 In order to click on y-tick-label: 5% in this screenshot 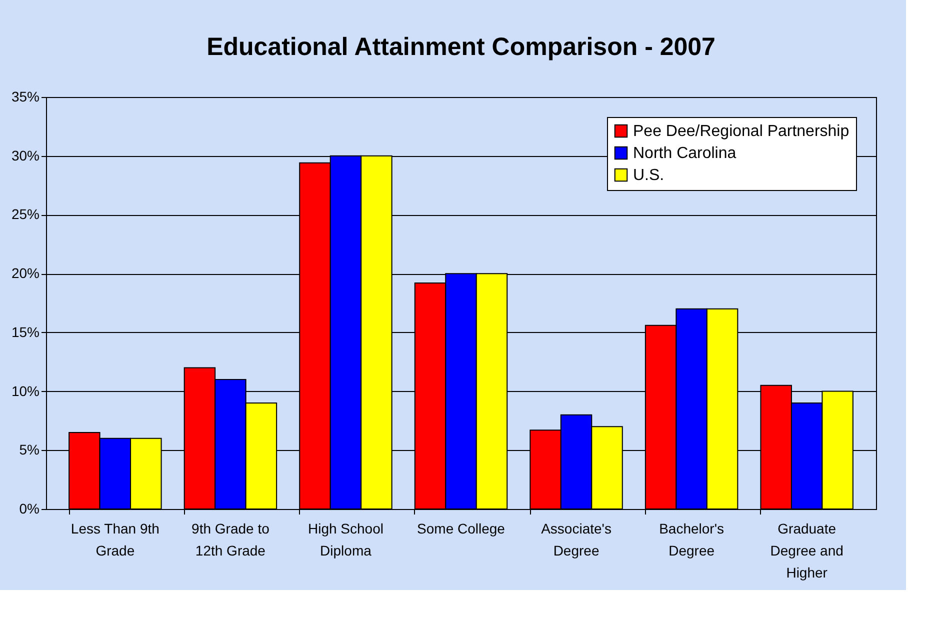, I will do `click(29, 450)`.